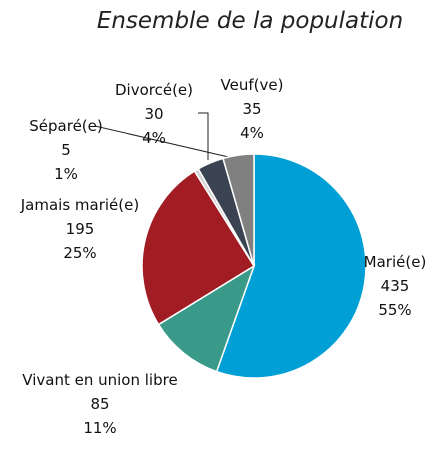 This screenshot has height=460, width=441. I want to click on category-label: Vivant en union libre, so click(100, 380).